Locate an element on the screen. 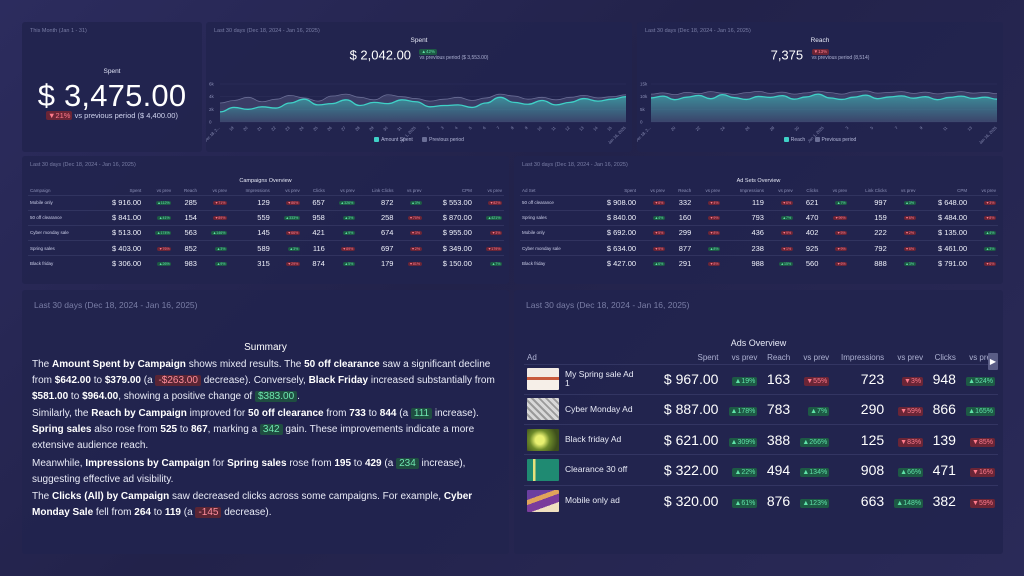 The width and height of the screenshot is (1024, 576). value-cell: $ 427.00 is located at coordinates (612, 263).